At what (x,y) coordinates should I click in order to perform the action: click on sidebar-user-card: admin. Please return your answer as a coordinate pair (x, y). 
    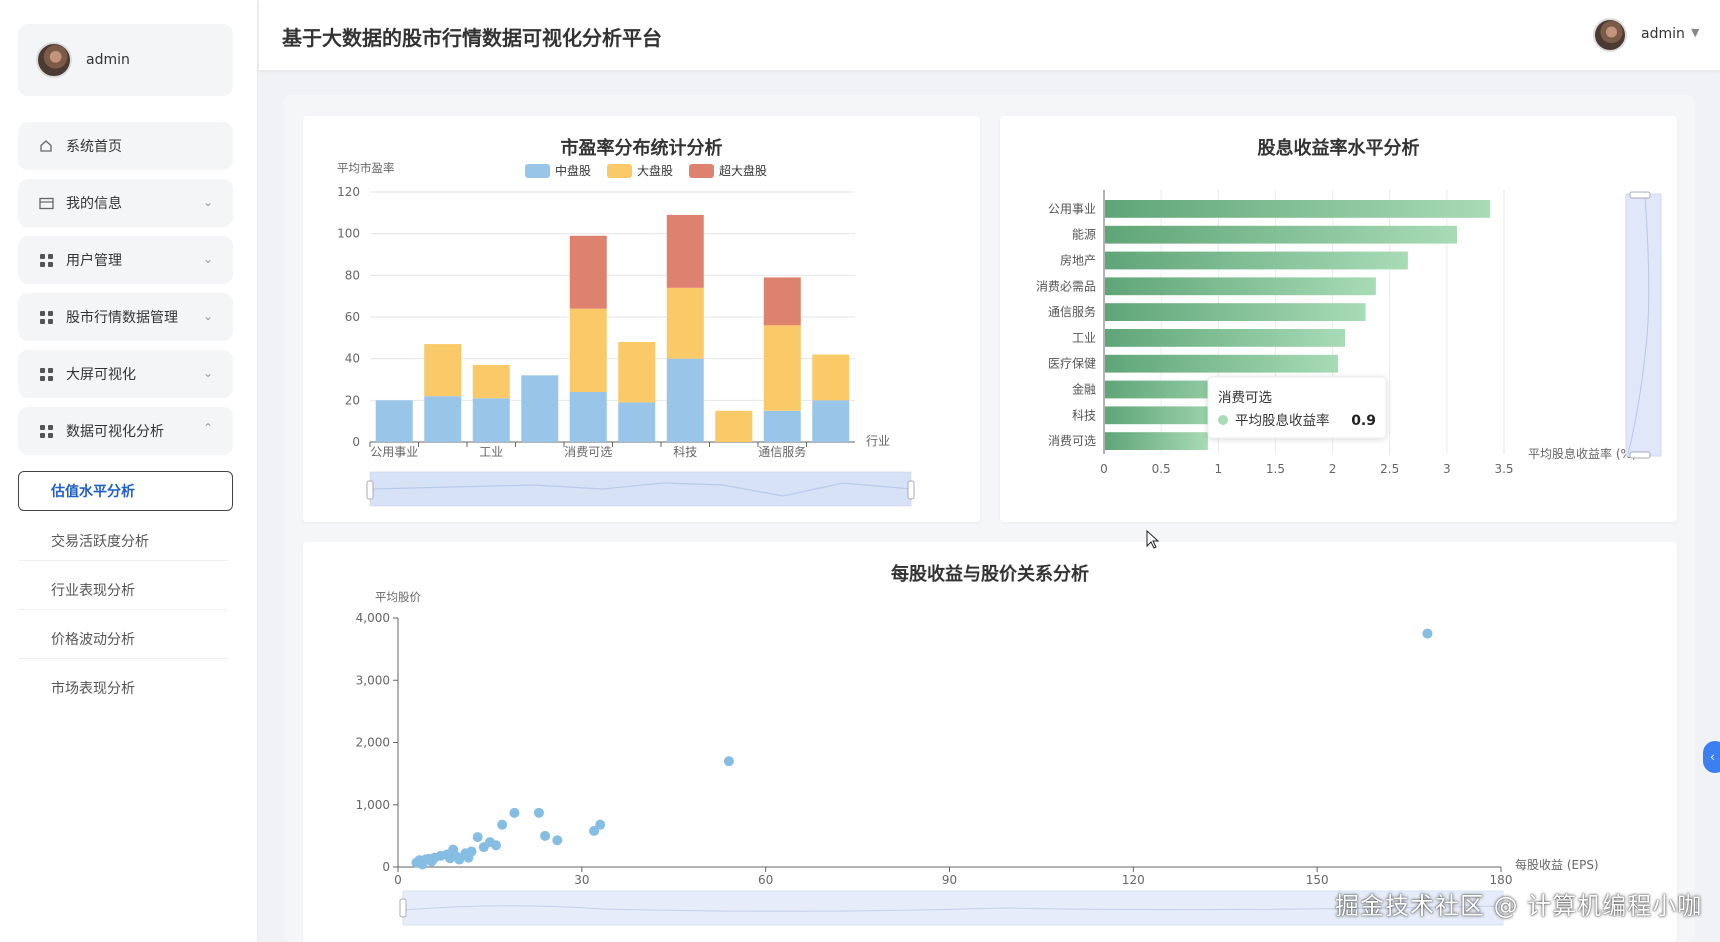
    Looking at the image, I should click on (125, 60).